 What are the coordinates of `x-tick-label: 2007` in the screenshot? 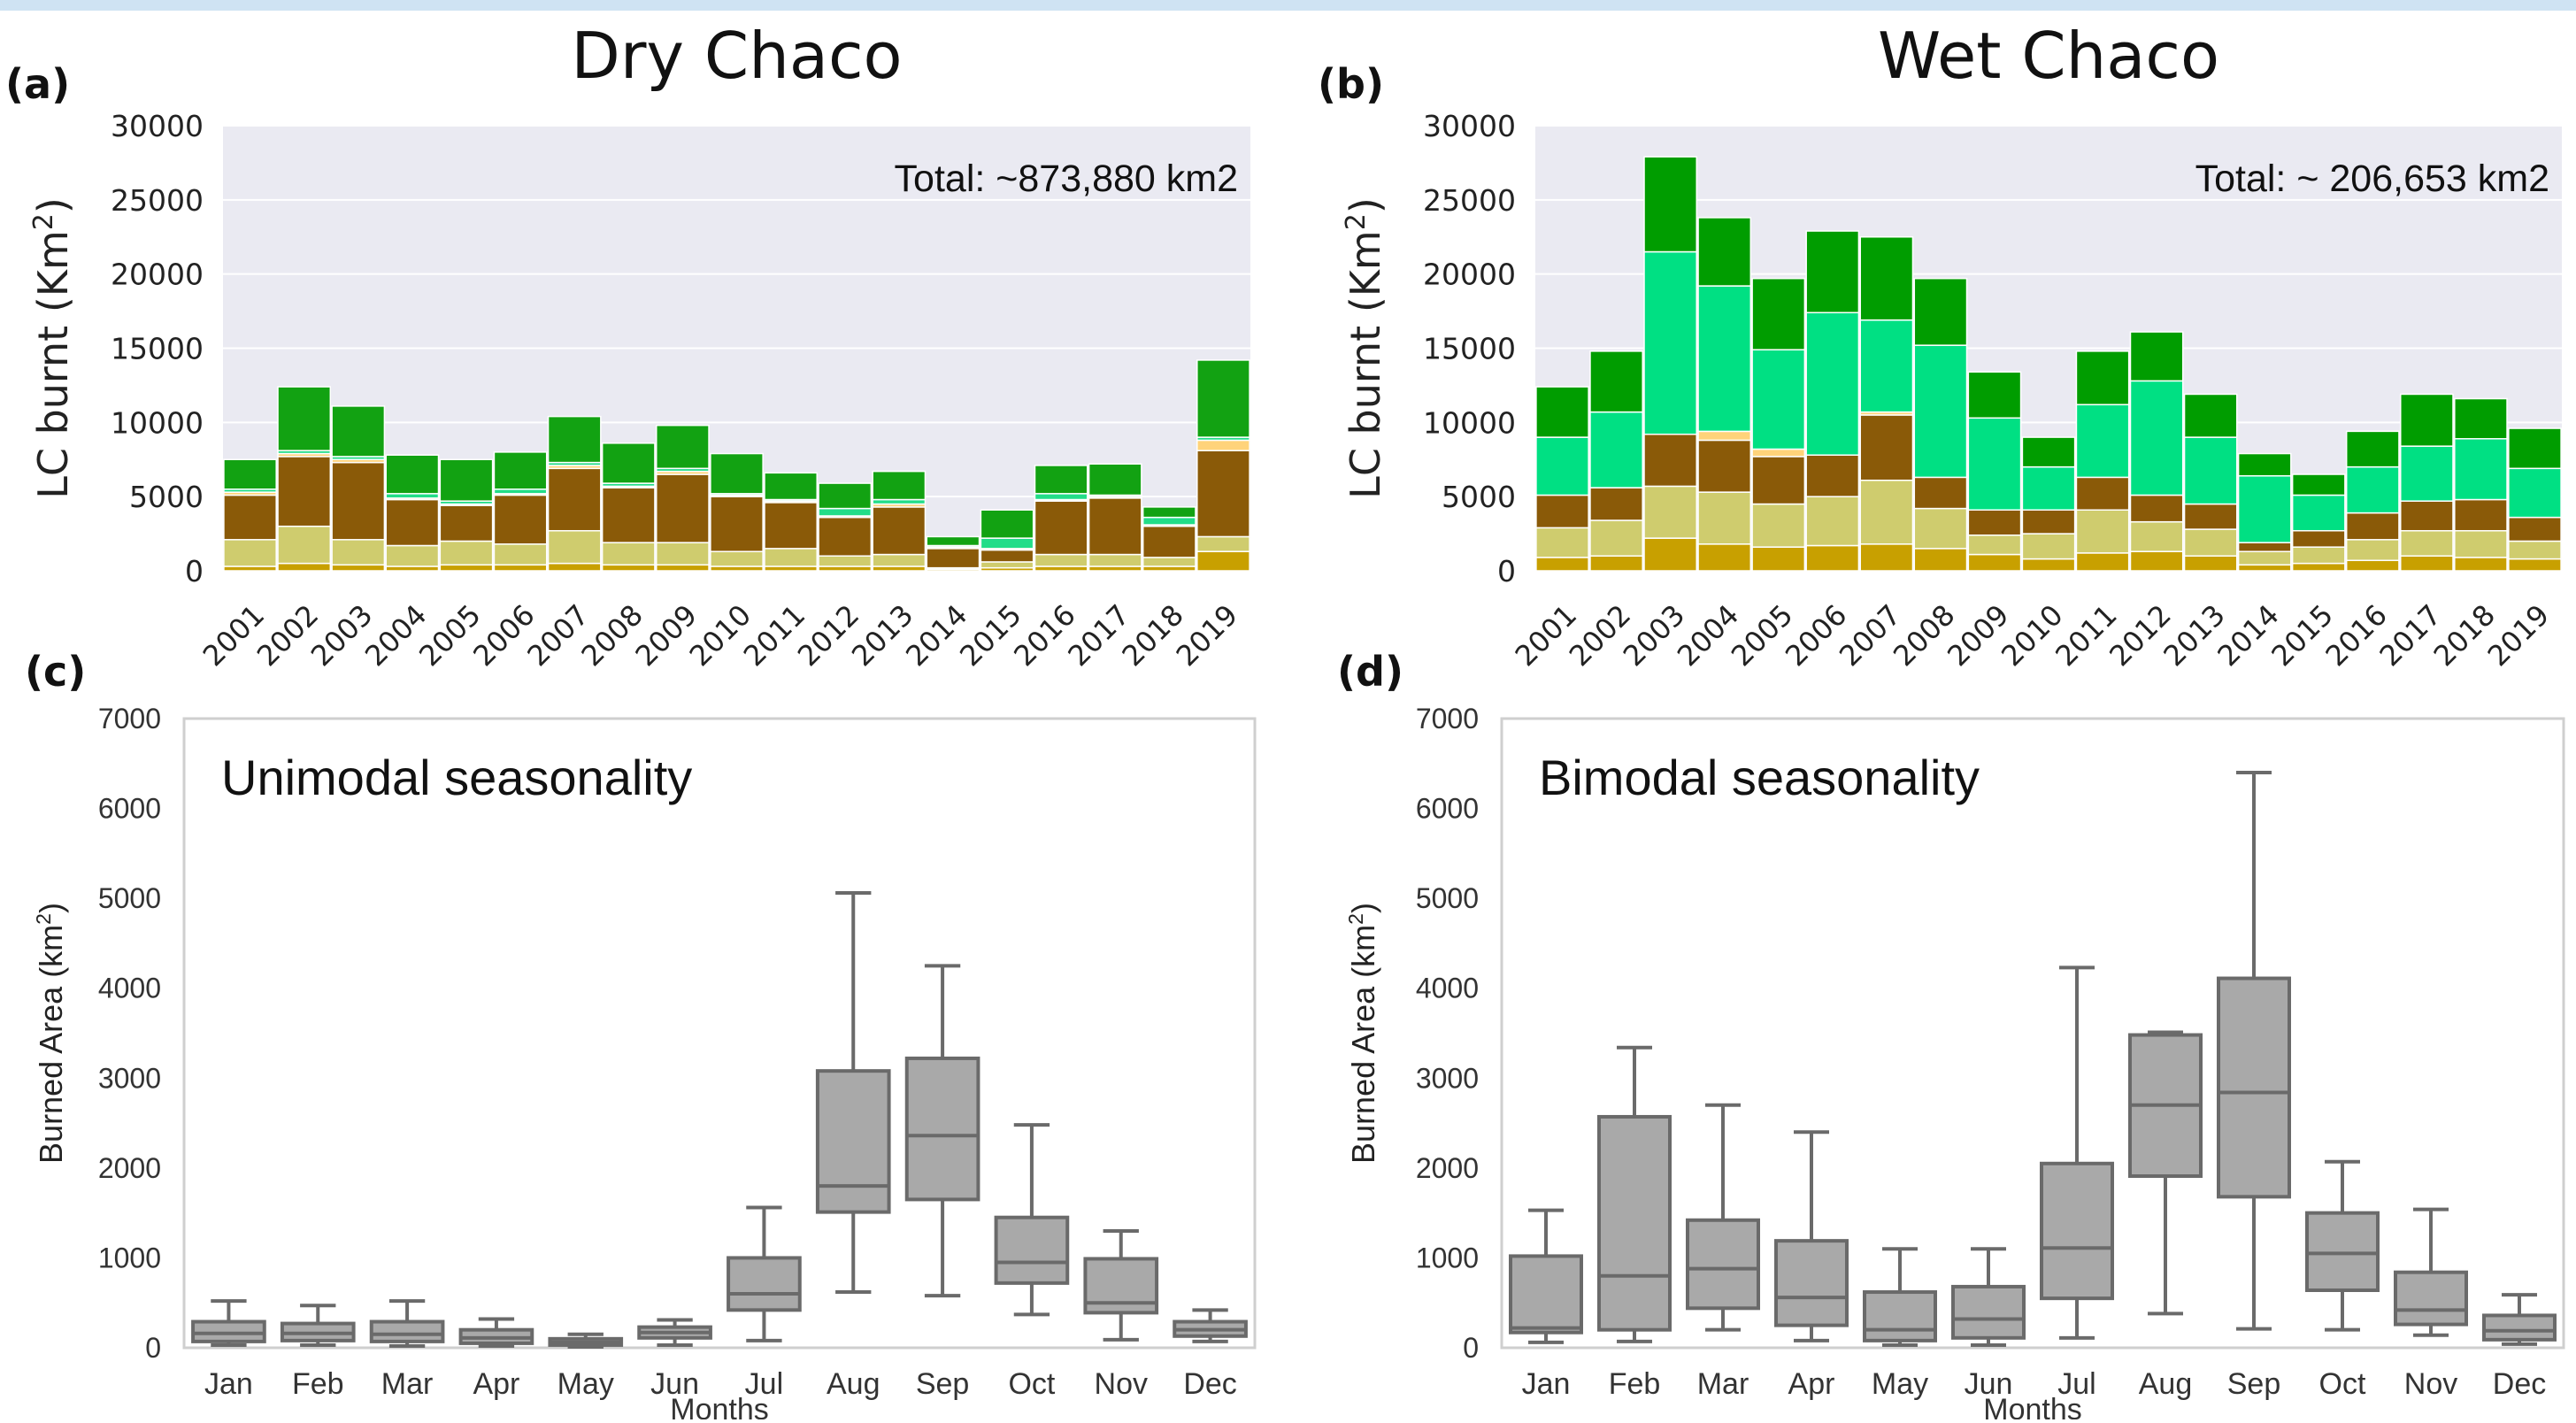 It's located at (1870, 635).